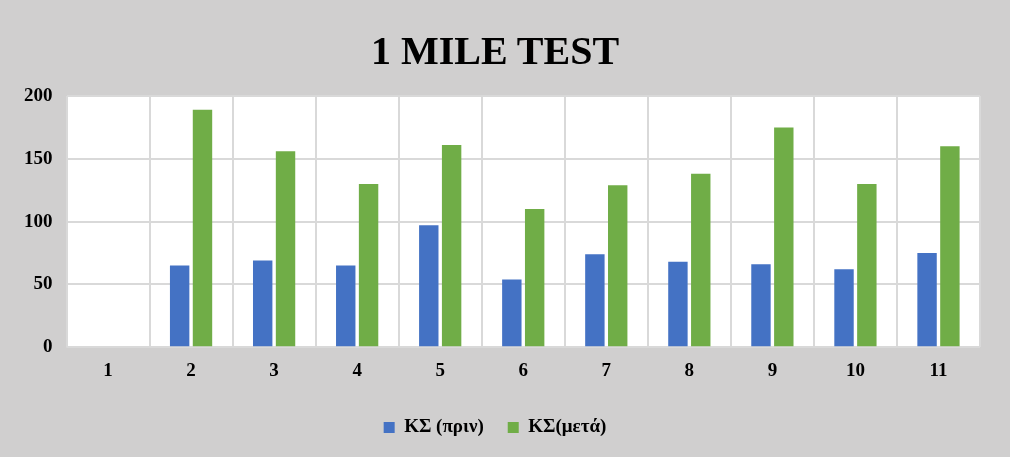 Image resolution: width=1010 pixels, height=457 pixels. I want to click on x-tick-label: 11, so click(938, 369).